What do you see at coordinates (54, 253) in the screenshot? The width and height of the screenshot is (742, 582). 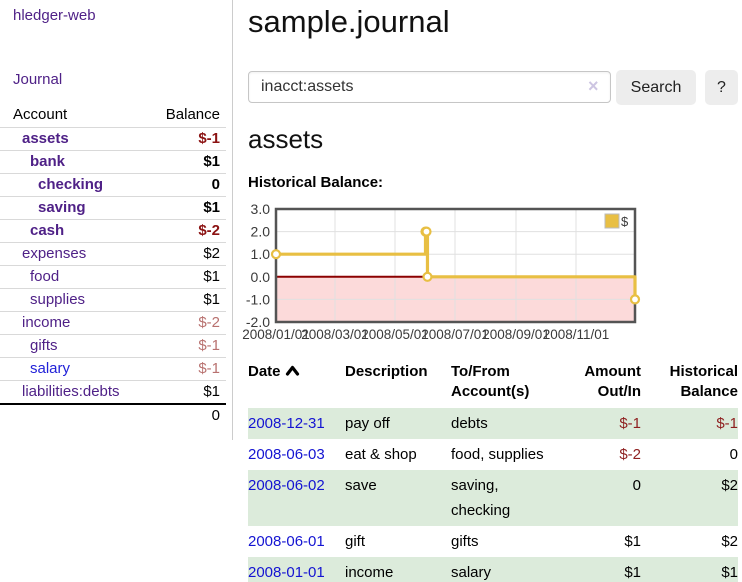 I see `account-link: expenses` at bounding box center [54, 253].